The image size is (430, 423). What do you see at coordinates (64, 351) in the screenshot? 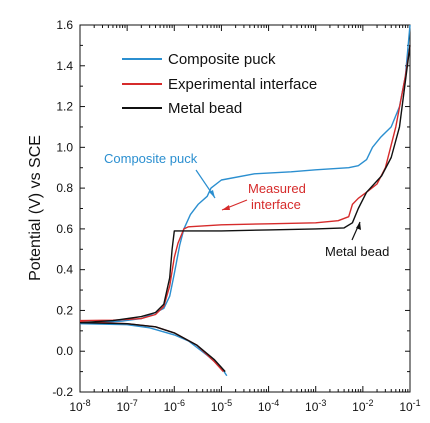
I see `y-tick-label: 0.0` at bounding box center [64, 351].